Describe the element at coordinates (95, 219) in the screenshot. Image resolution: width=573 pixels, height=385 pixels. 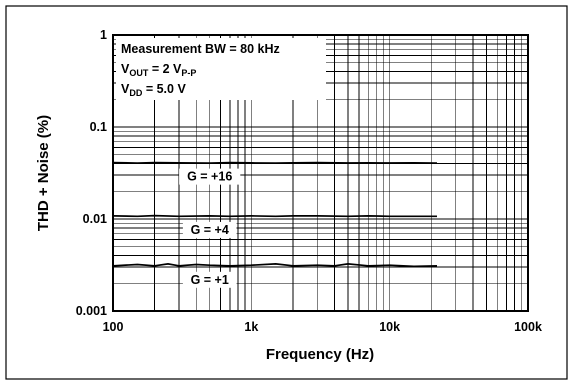
I see `y-tick-label: 0.01` at that location.